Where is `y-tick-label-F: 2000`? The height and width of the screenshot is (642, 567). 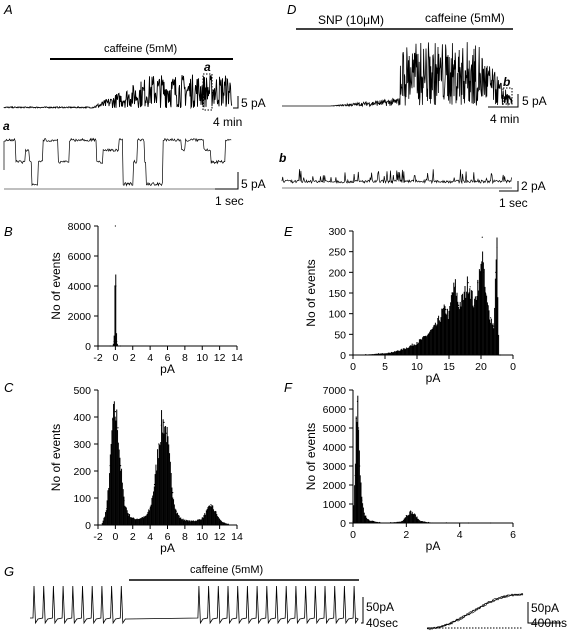 y-tick-label-F: 2000 is located at coordinates (335, 486).